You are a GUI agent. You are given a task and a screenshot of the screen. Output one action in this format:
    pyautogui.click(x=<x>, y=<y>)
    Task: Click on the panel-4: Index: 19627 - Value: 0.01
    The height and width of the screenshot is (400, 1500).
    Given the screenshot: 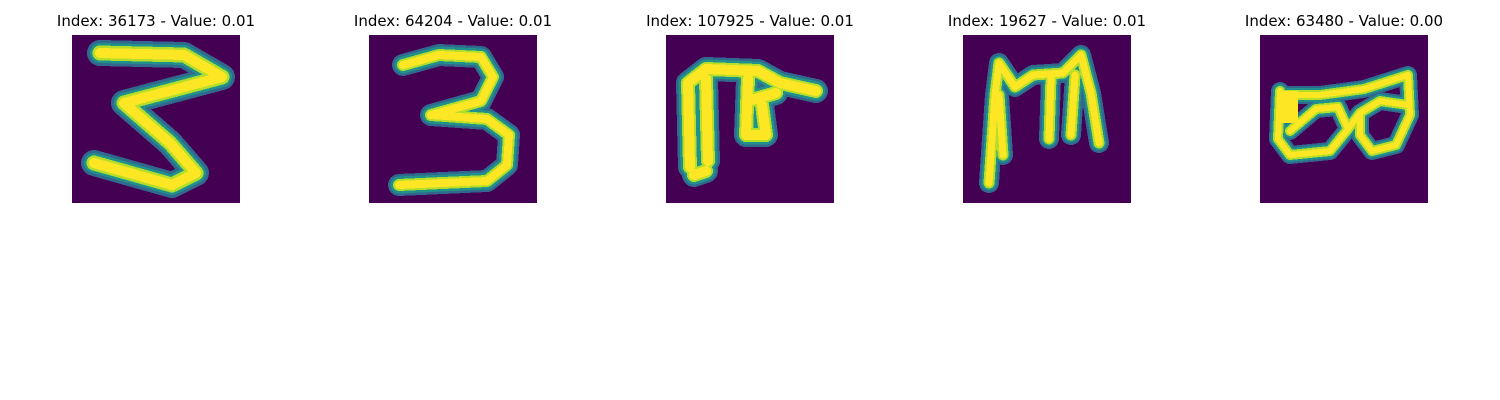 What is the action you would take?
    pyautogui.click(x=1047, y=110)
    